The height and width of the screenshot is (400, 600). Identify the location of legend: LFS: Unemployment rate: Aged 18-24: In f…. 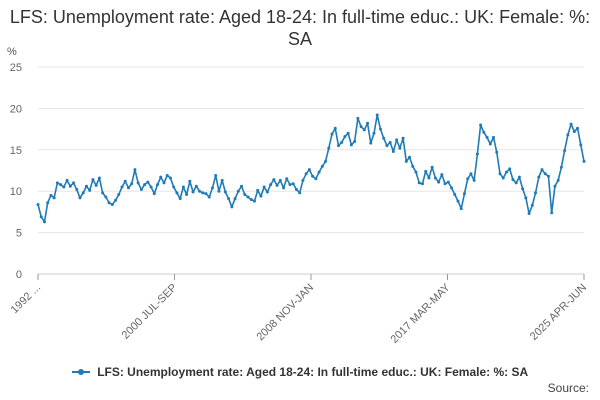
(300, 371).